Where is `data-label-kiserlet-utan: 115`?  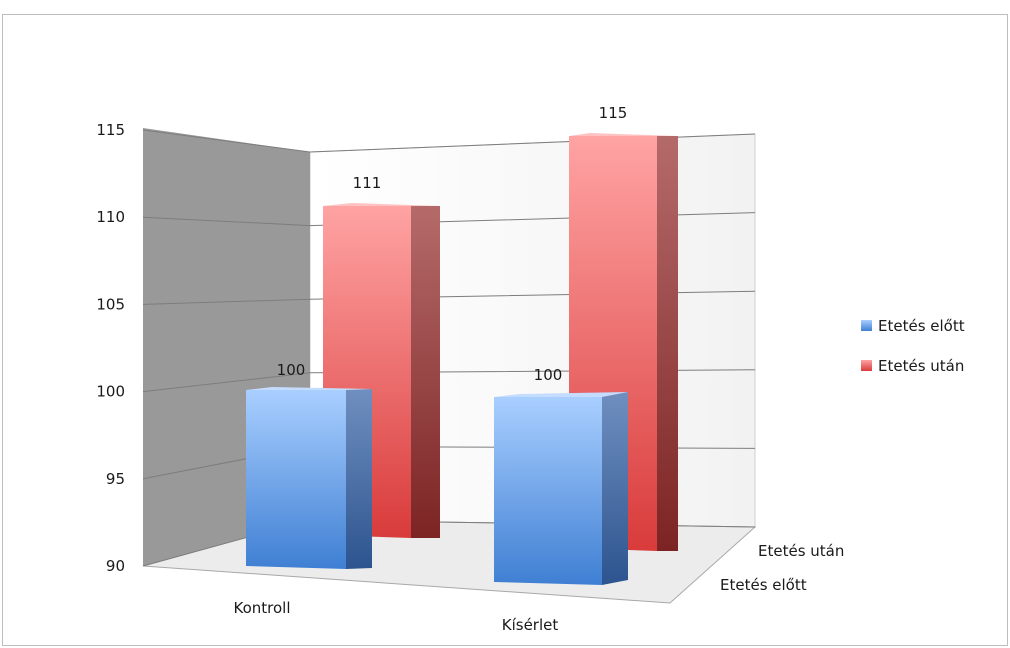 data-label-kiserlet-utan: 115 is located at coordinates (613, 113).